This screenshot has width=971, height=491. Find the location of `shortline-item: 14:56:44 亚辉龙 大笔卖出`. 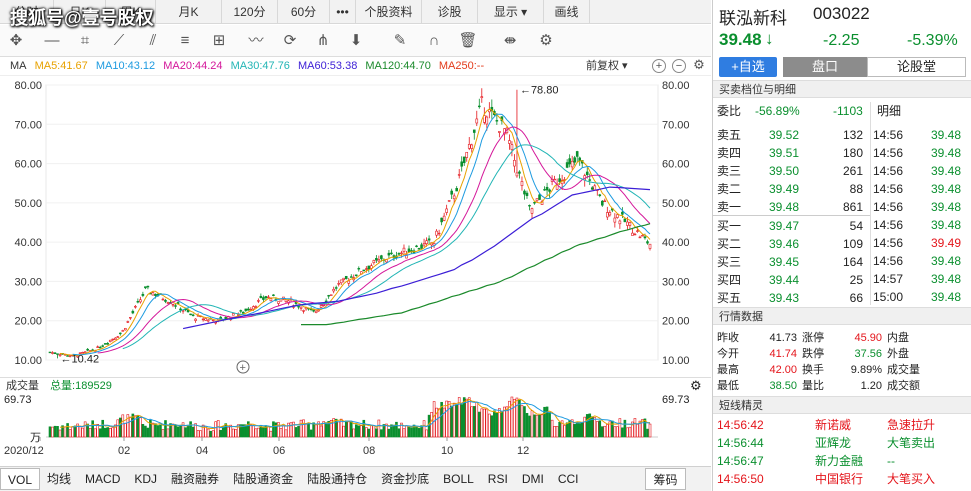

shortline-item: 14:56:44 亚辉龙 大笔卖出 is located at coordinates (843, 443).